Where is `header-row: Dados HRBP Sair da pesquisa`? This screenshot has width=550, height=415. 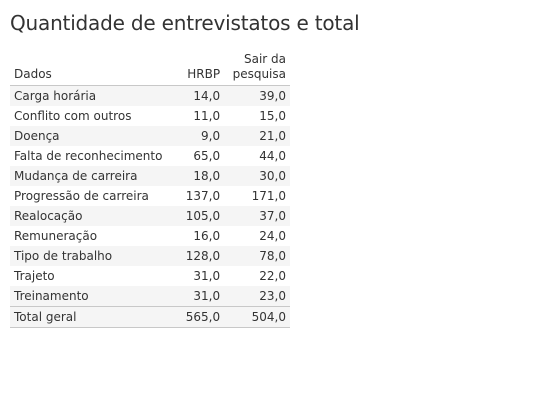
header-row: Dados HRBP Sair da pesquisa is located at coordinates (150, 69).